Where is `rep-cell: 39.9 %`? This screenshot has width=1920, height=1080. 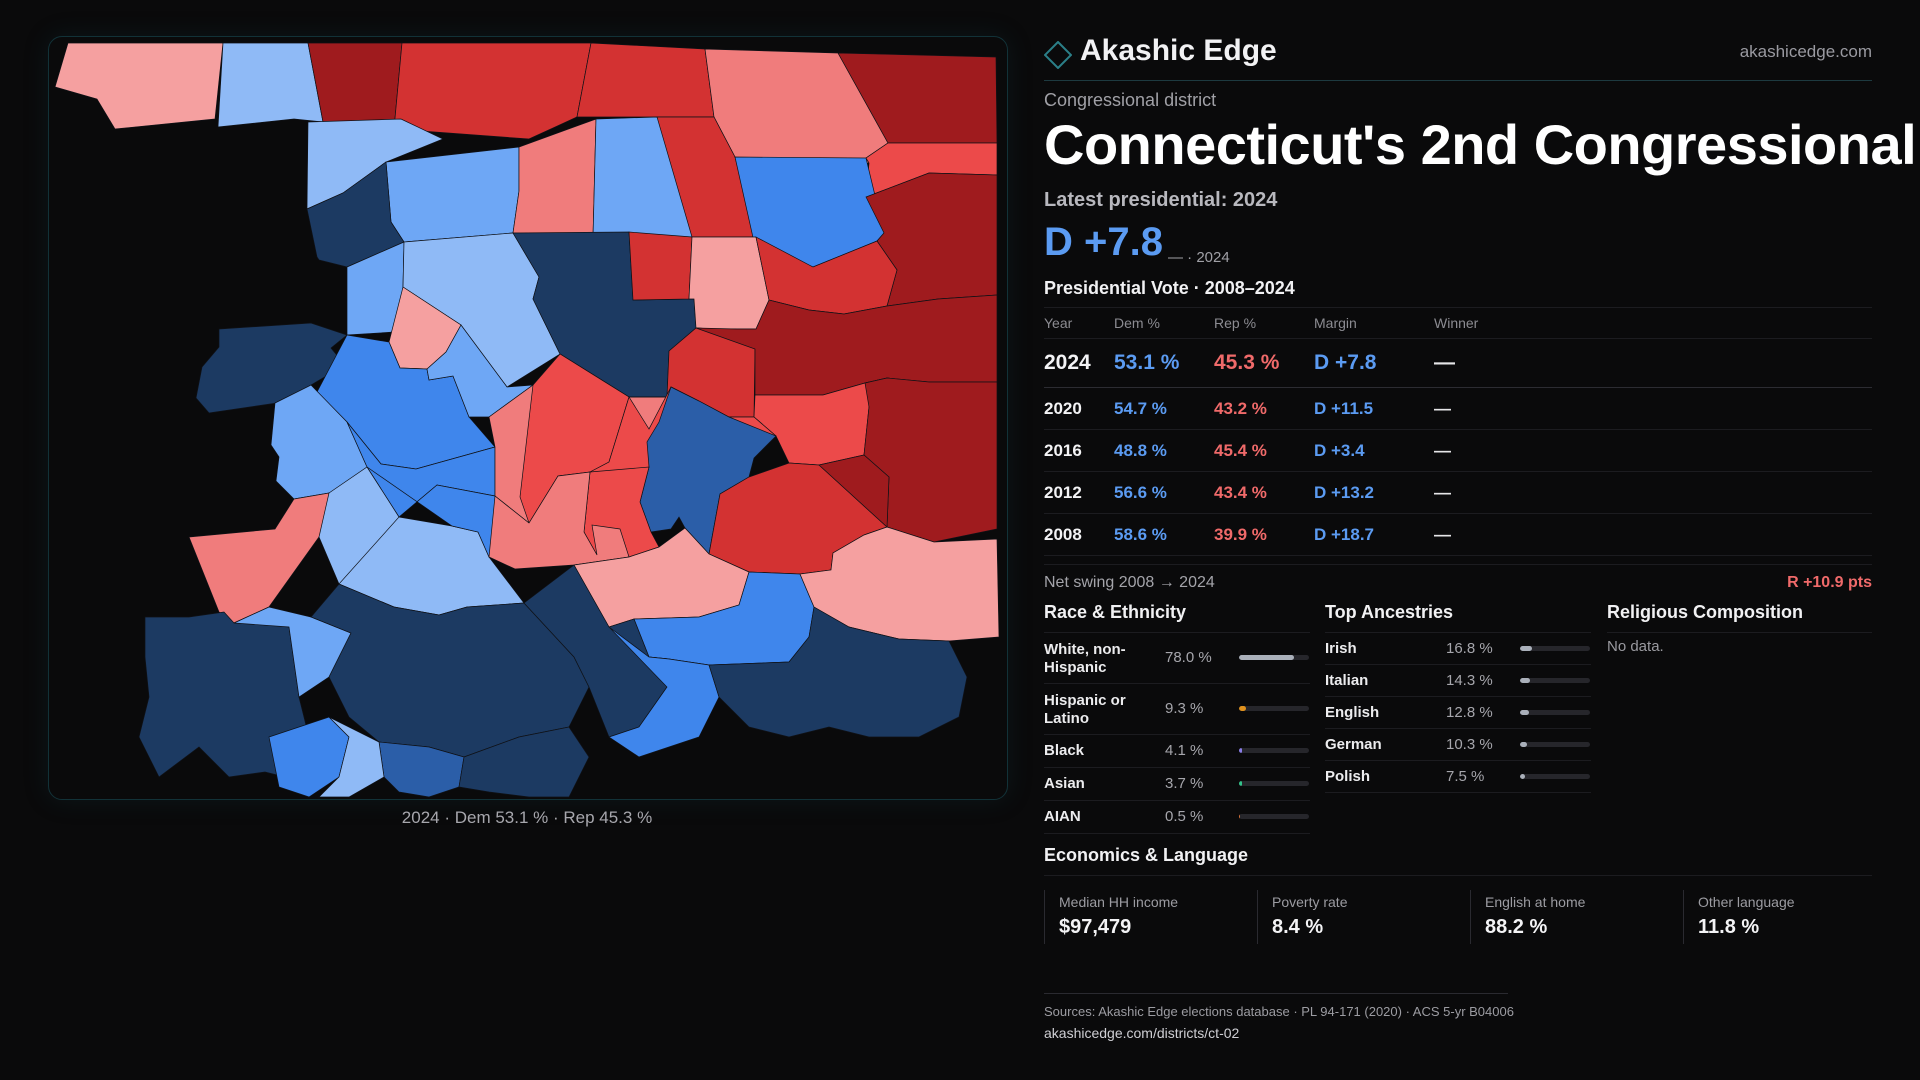 rep-cell: 39.9 % is located at coordinates (1240, 534).